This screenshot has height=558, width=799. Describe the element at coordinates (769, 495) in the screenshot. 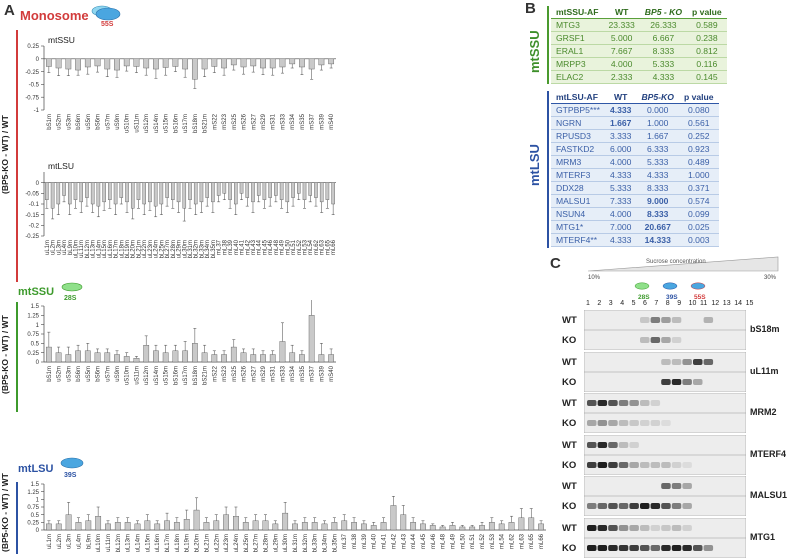

I see `blot-protein-label: MALSU1` at that location.